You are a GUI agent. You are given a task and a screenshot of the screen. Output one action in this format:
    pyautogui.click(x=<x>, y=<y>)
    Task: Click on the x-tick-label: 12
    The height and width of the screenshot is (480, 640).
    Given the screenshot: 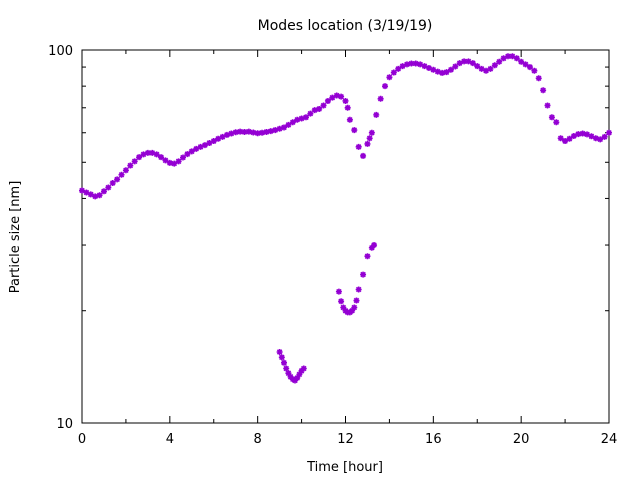 What is the action you would take?
    pyautogui.click(x=345, y=439)
    